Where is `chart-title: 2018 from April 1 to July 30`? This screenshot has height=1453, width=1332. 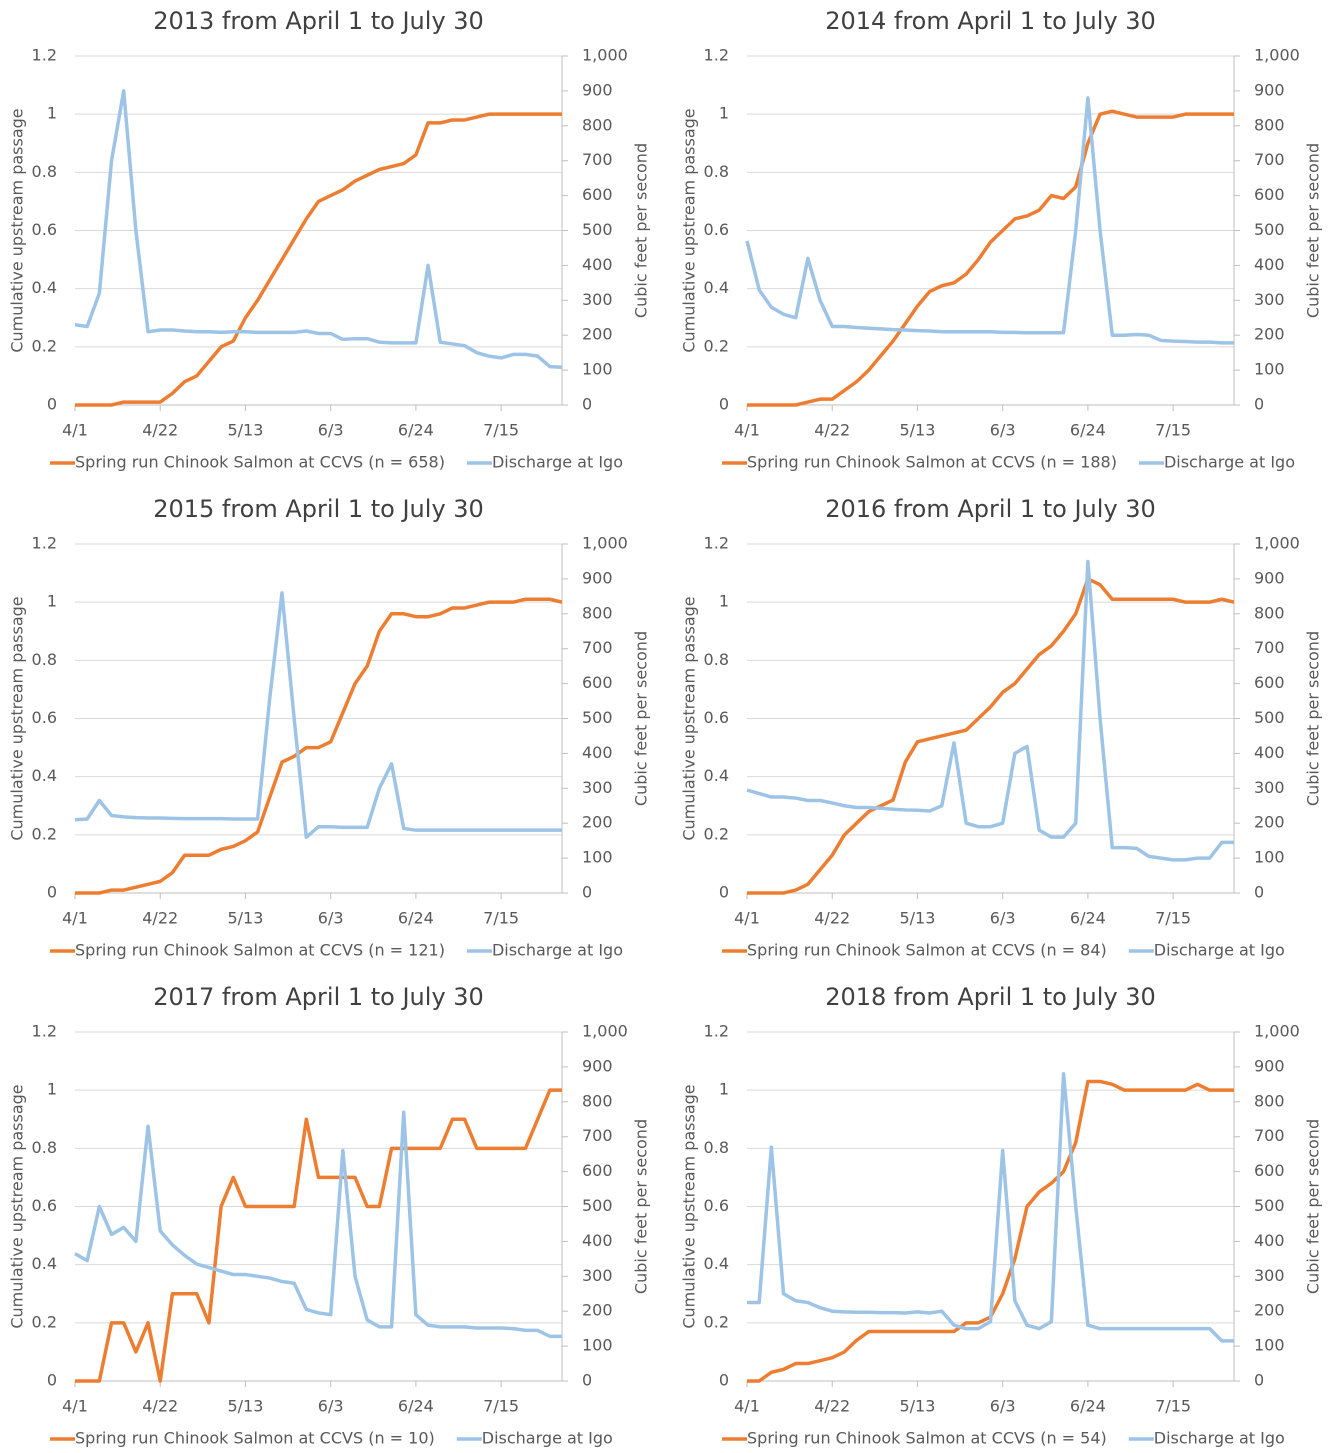
chart-title: 2018 from April 1 to July 30 is located at coordinates (990, 997).